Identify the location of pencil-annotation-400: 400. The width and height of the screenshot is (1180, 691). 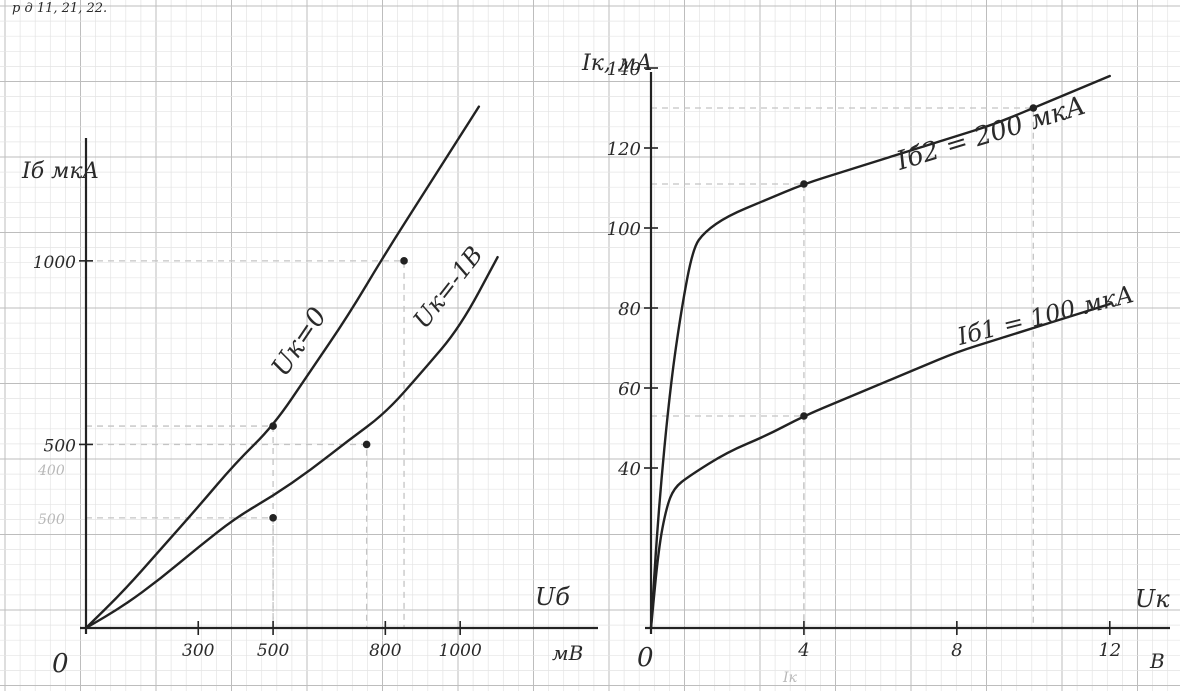
(51, 471).